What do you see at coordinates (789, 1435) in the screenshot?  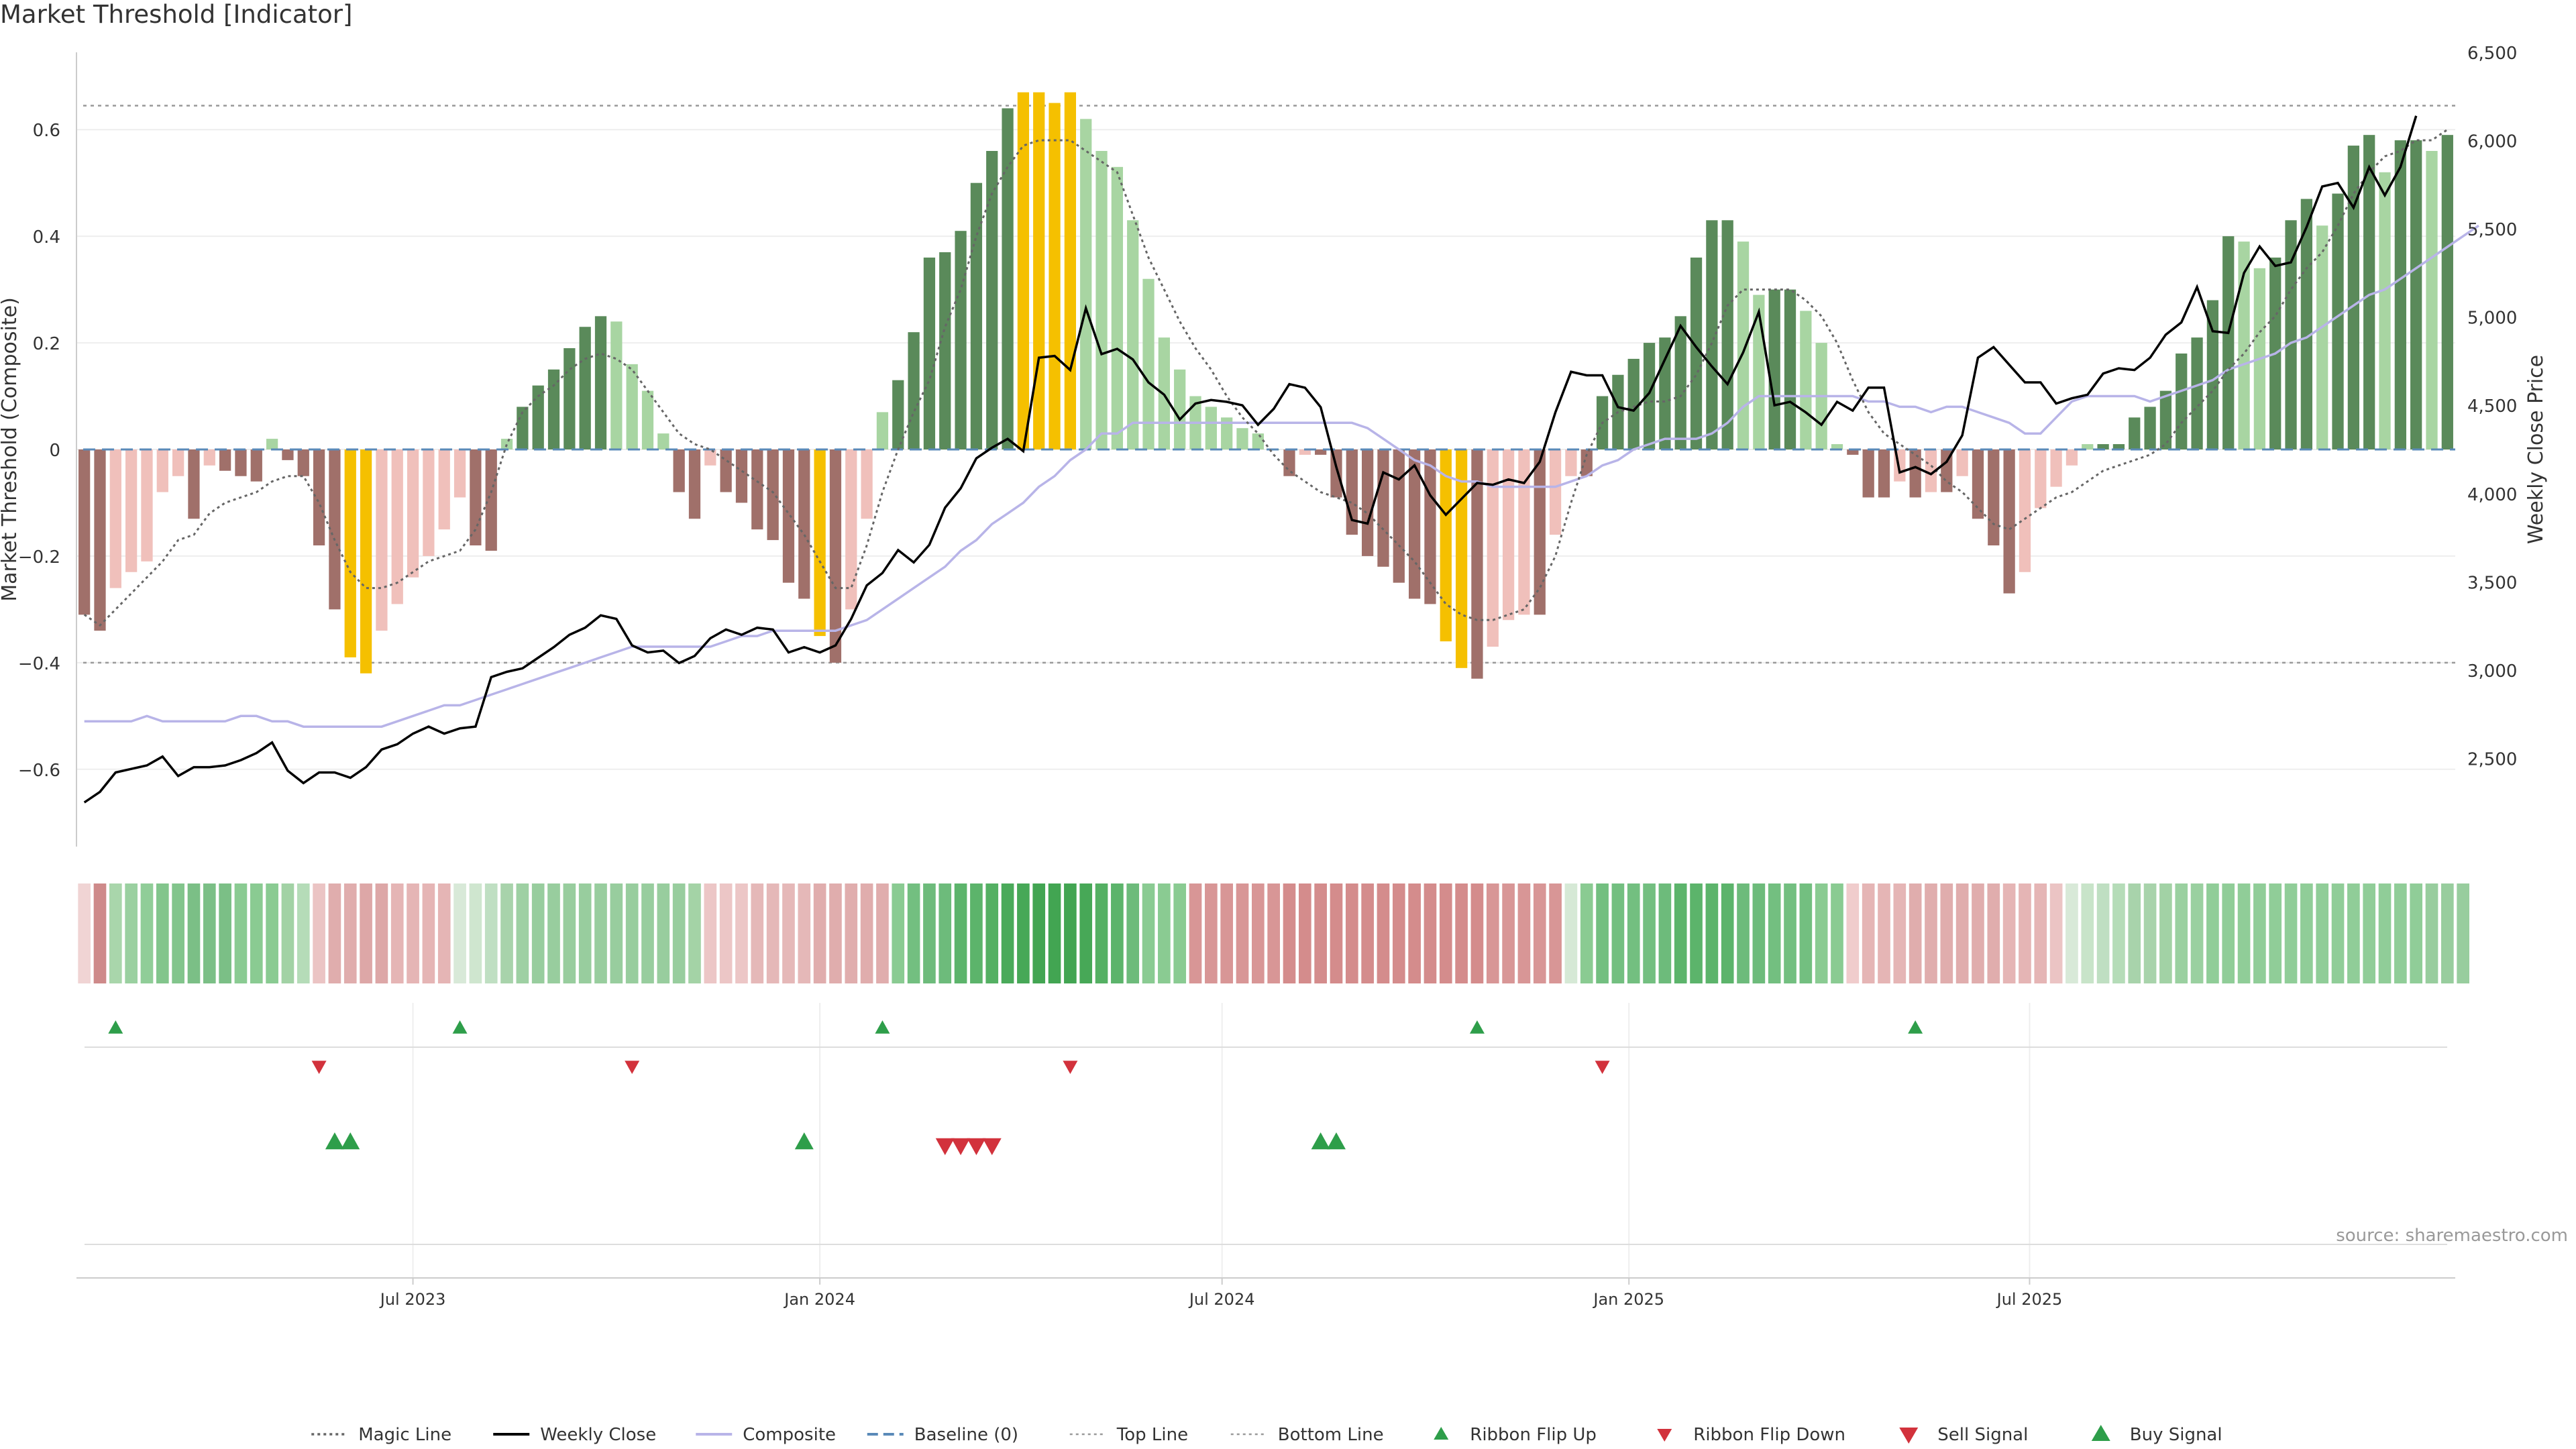 I see `legend-label: Composite` at bounding box center [789, 1435].